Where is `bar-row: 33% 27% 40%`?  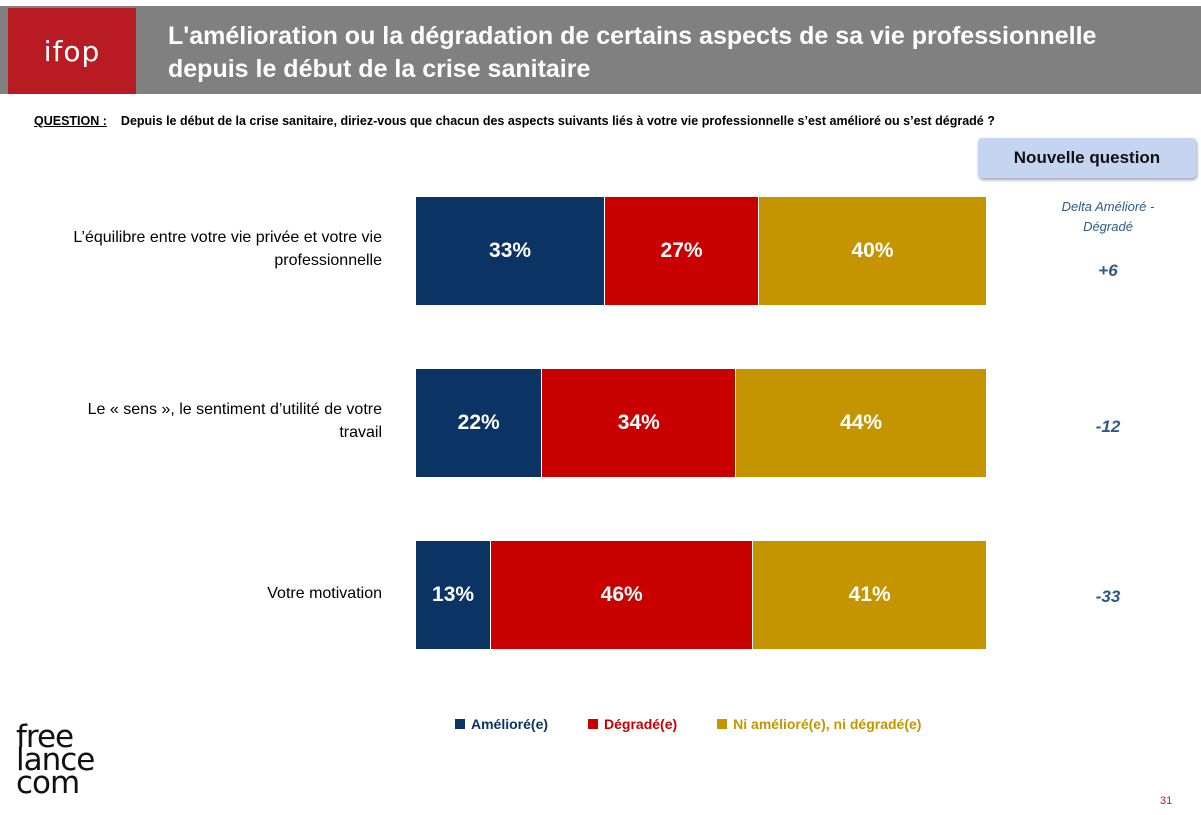 bar-row: 33% 27% 40% is located at coordinates (701, 251).